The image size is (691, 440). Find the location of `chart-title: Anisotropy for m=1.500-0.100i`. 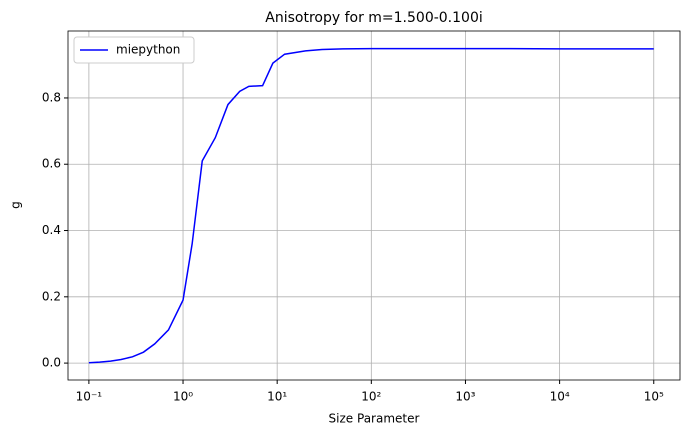

chart-title: Anisotropy for m=1.500-0.100i is located at coordinates (374, 18).